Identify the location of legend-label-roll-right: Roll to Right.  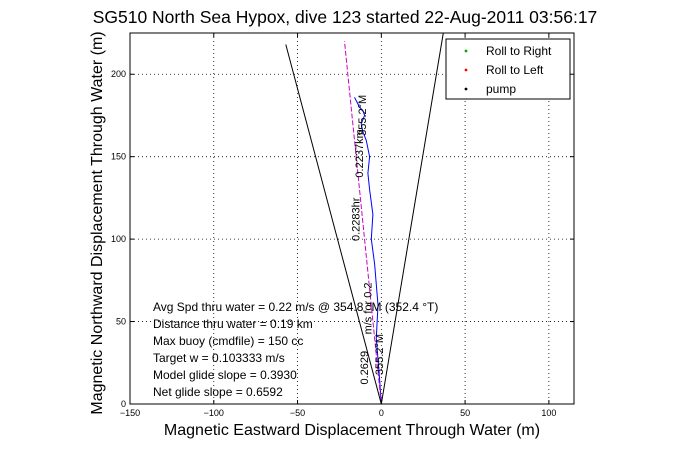
(519, 51).